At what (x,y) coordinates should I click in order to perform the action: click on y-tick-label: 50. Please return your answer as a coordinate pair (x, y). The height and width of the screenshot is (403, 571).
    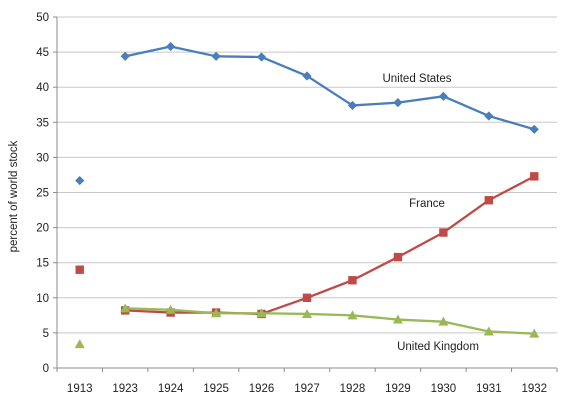
    Looking at the image, I should click on (42, 18).